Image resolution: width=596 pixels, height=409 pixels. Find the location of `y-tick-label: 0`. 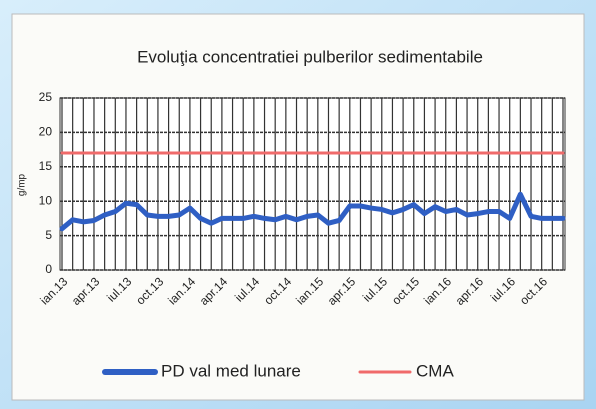

y-tick-label: 0 is located at coordinates (48, 269).